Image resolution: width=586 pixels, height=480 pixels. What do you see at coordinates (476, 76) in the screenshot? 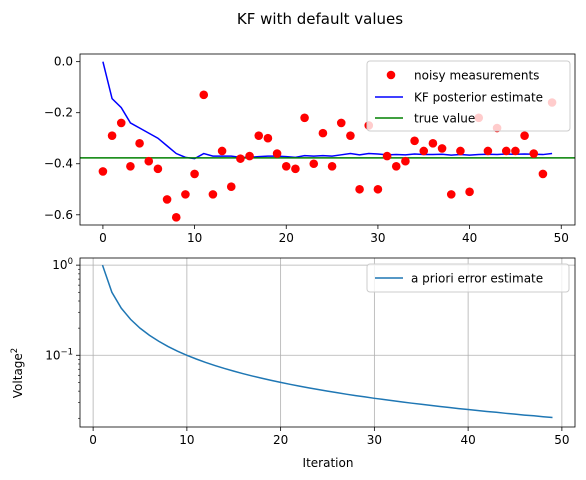
I see `legend-label: noisy measurements` at bounding box center [476, 76].